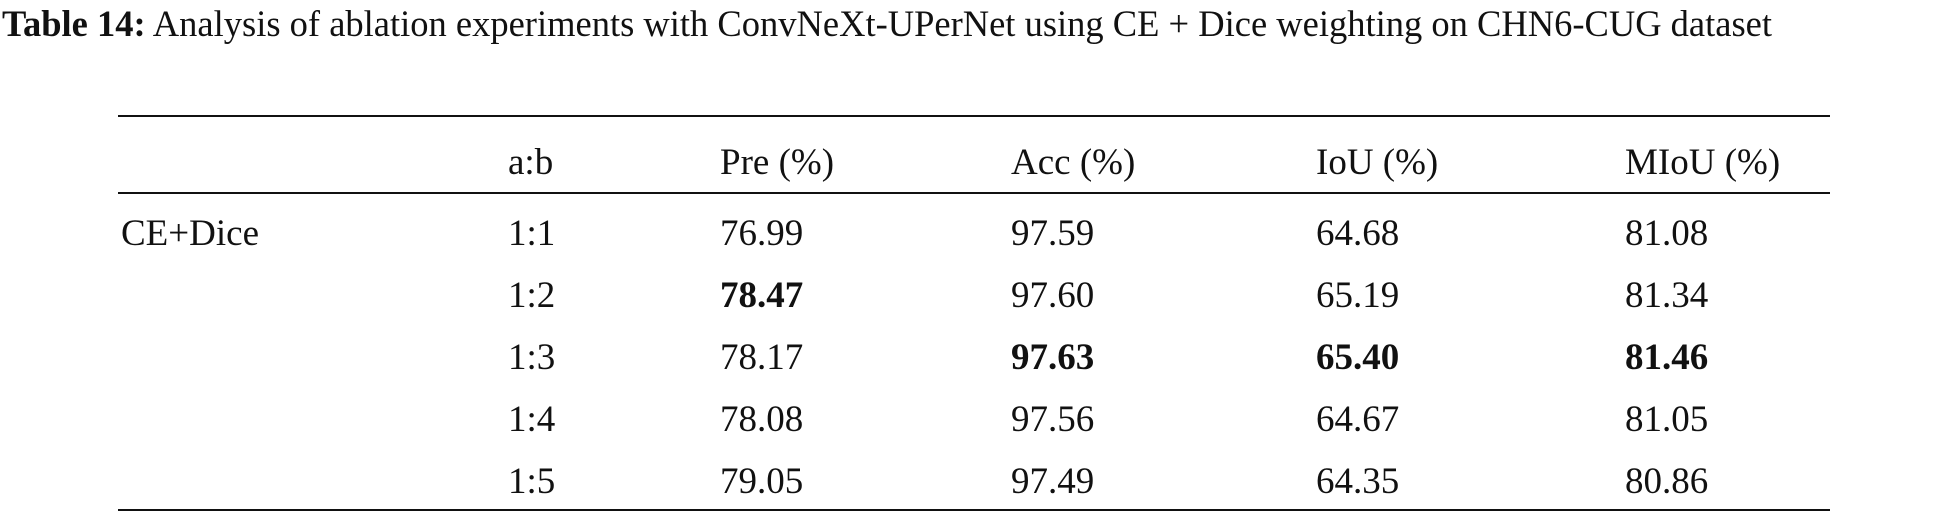 Image resolution: width=1952 pixels, height=514 pixels. What do you see at coordinates (1358, 233) in the screenshot?
I see `table-cell: 64.68` at bounding box center [1358, 233].